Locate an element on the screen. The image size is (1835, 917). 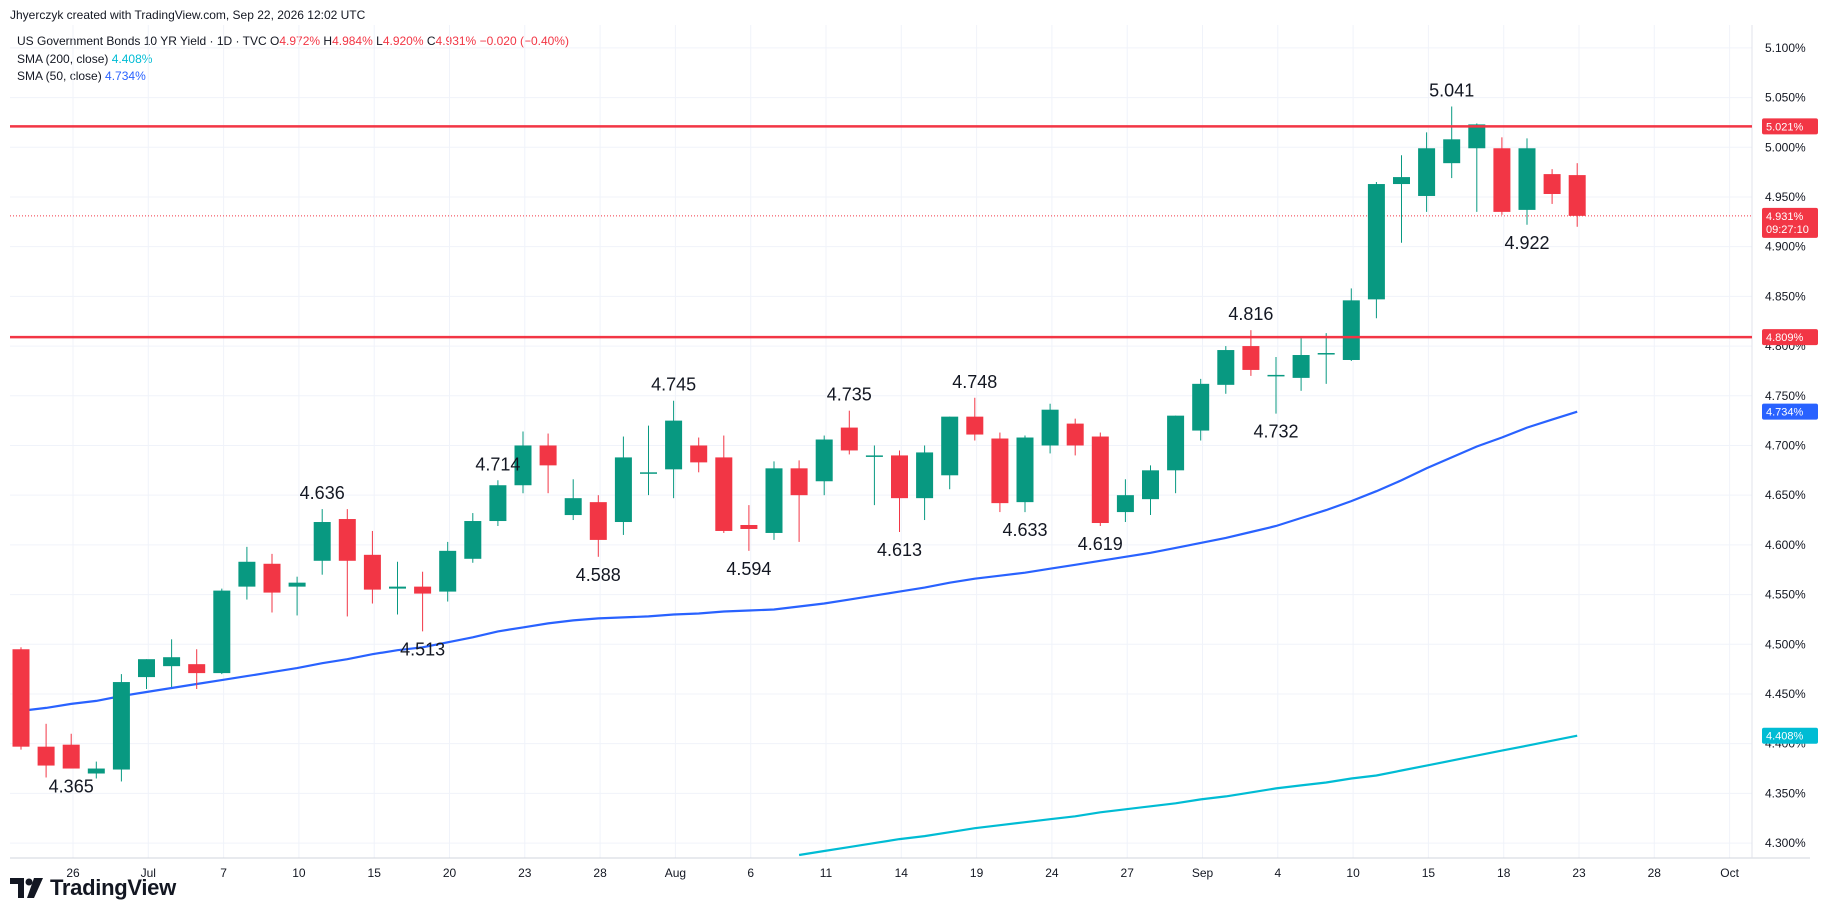
legend-sma50: SMA (50, close) 4.734% is located at coordinates (81, 76).